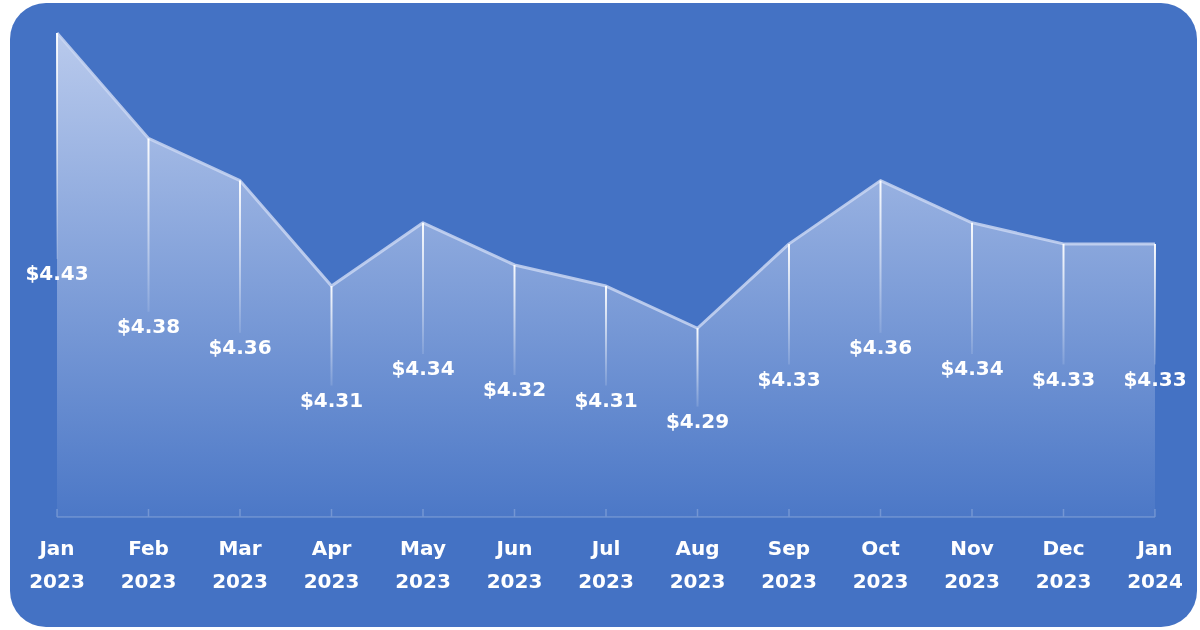 The image size is (1200, 630). What do you see at coordinates (148, 325) in the screenshot?
I see `data-label: $4.38` at bounding box center [148, 325].